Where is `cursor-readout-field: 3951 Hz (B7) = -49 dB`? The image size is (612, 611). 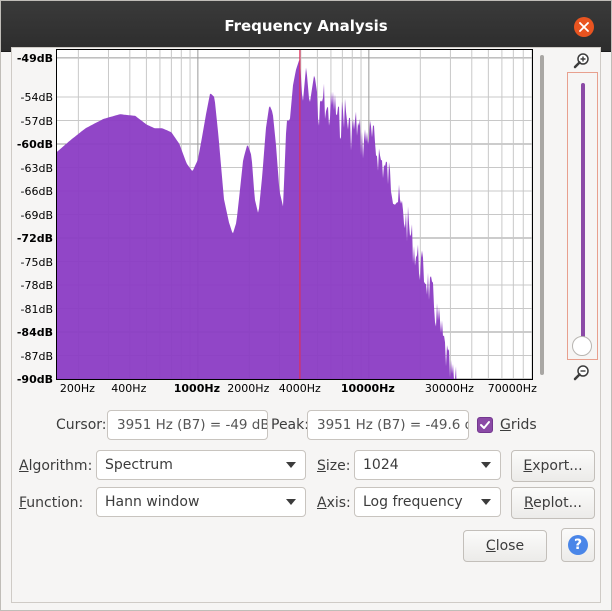 cursor-readout-field: 3951 Hz (B7) = -49 dB is located at coordinates (187, 425).